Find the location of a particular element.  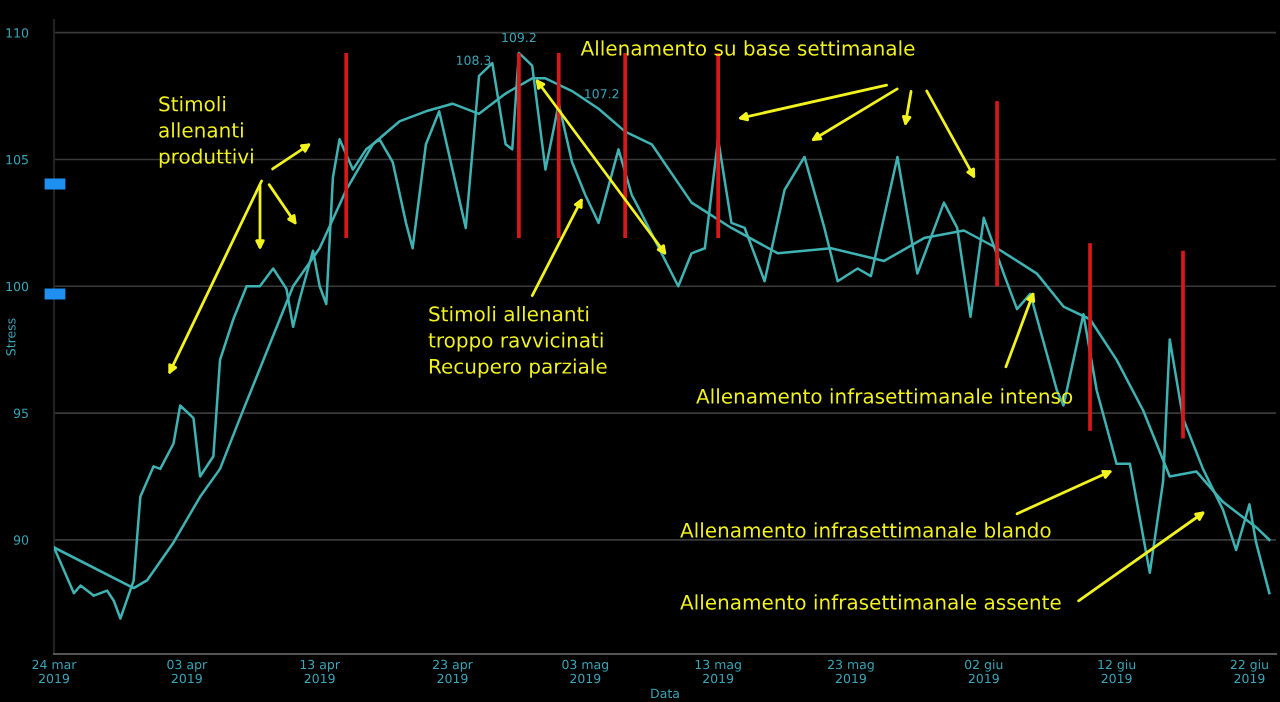

annotation: Allenamento infrasettimanale assente is located at coordinates (870, 602).